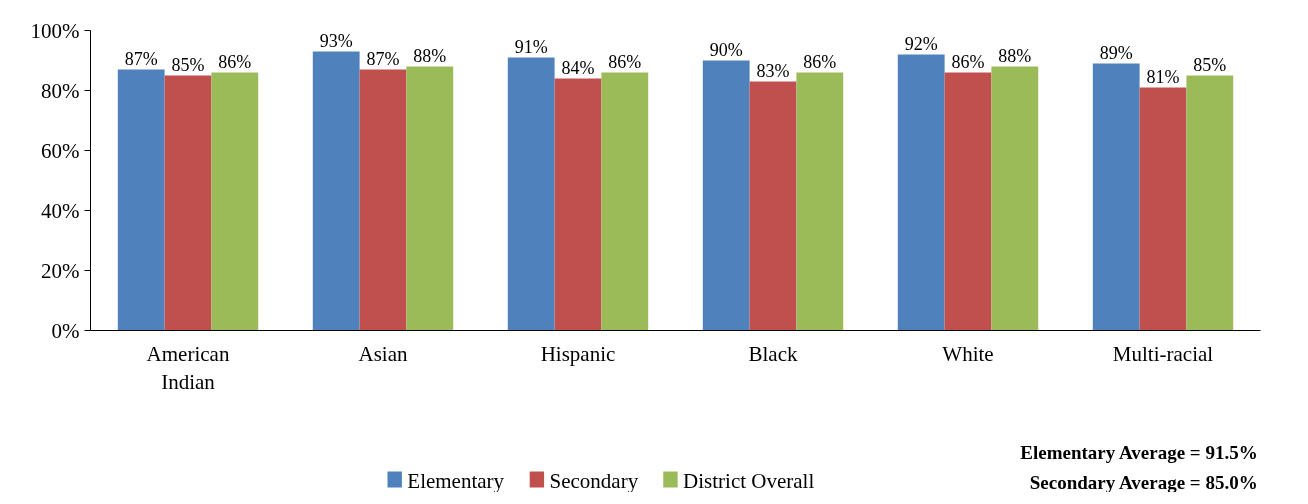 Image resolution: width=1308 pixels, height=504 pixels. Describe the element at coordinates (60, 90) in the screenshot. I see `y-tick-label: 80%` at that location.